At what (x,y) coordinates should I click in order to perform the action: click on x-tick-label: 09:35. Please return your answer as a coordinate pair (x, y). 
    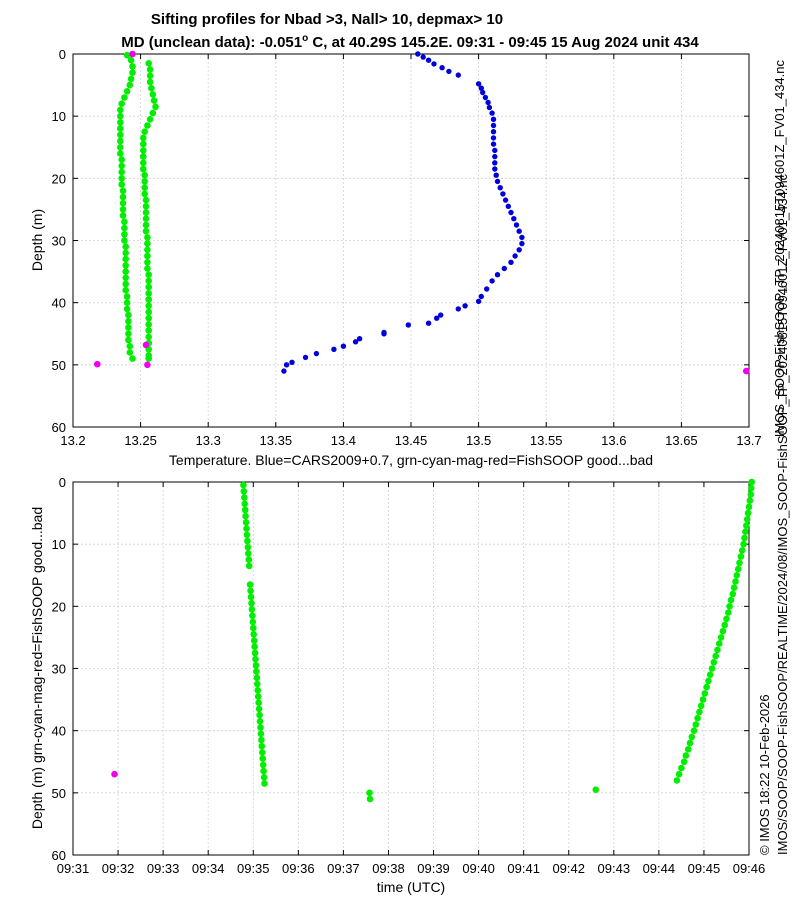
    Looking at the image, I should click on (253, 868).